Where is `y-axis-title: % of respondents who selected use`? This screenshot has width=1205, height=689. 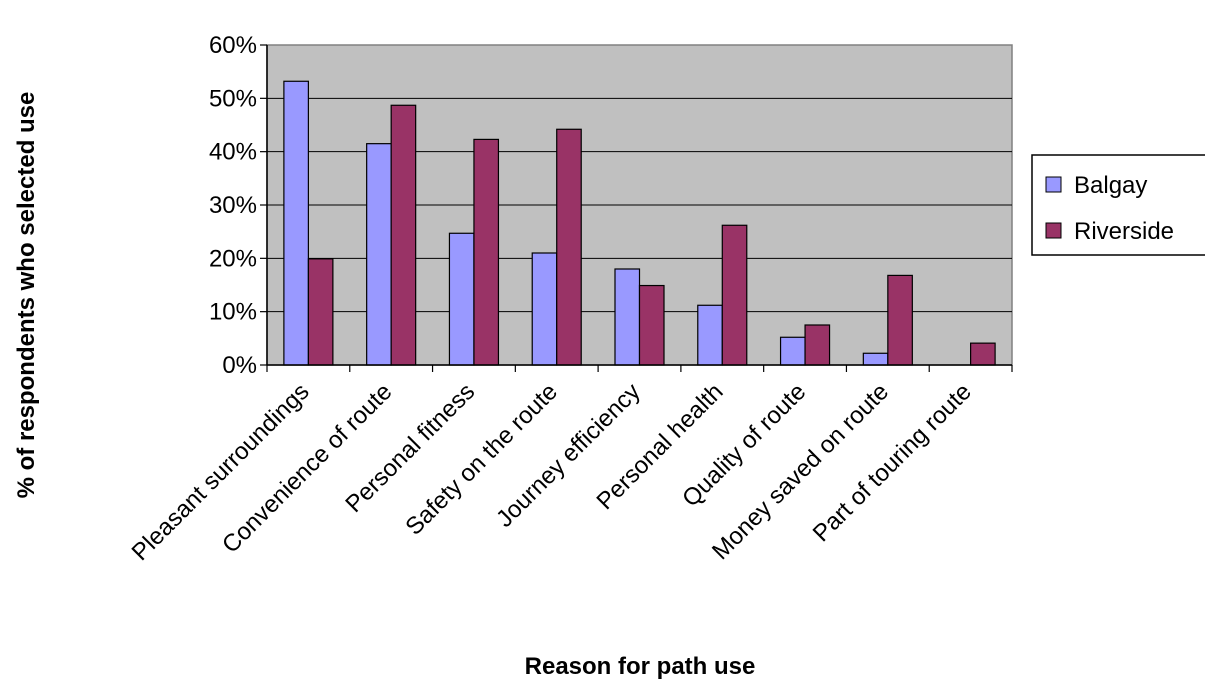
y-axis-title: % of respondents who selected use is located at coordinates (26, 295).